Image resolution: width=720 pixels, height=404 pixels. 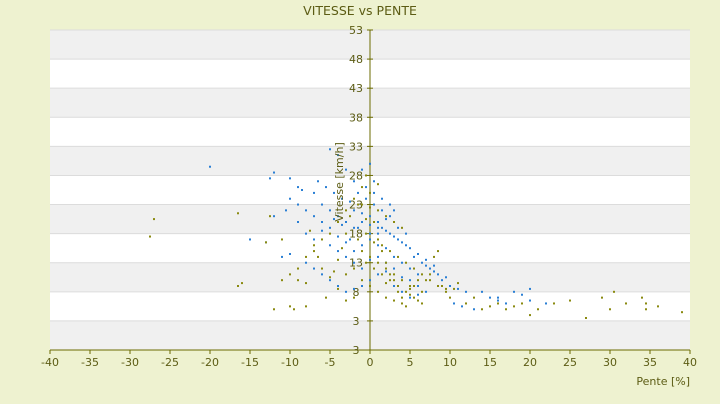 I want to click on x-tick-label: -20, so click(x=210, y=362).